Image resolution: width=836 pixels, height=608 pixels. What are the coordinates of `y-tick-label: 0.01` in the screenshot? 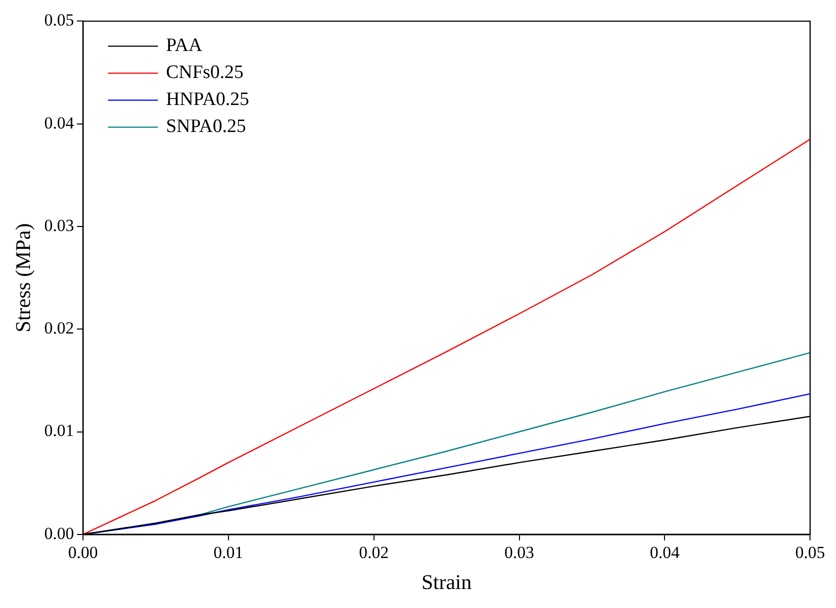 It's located at (59, 430).